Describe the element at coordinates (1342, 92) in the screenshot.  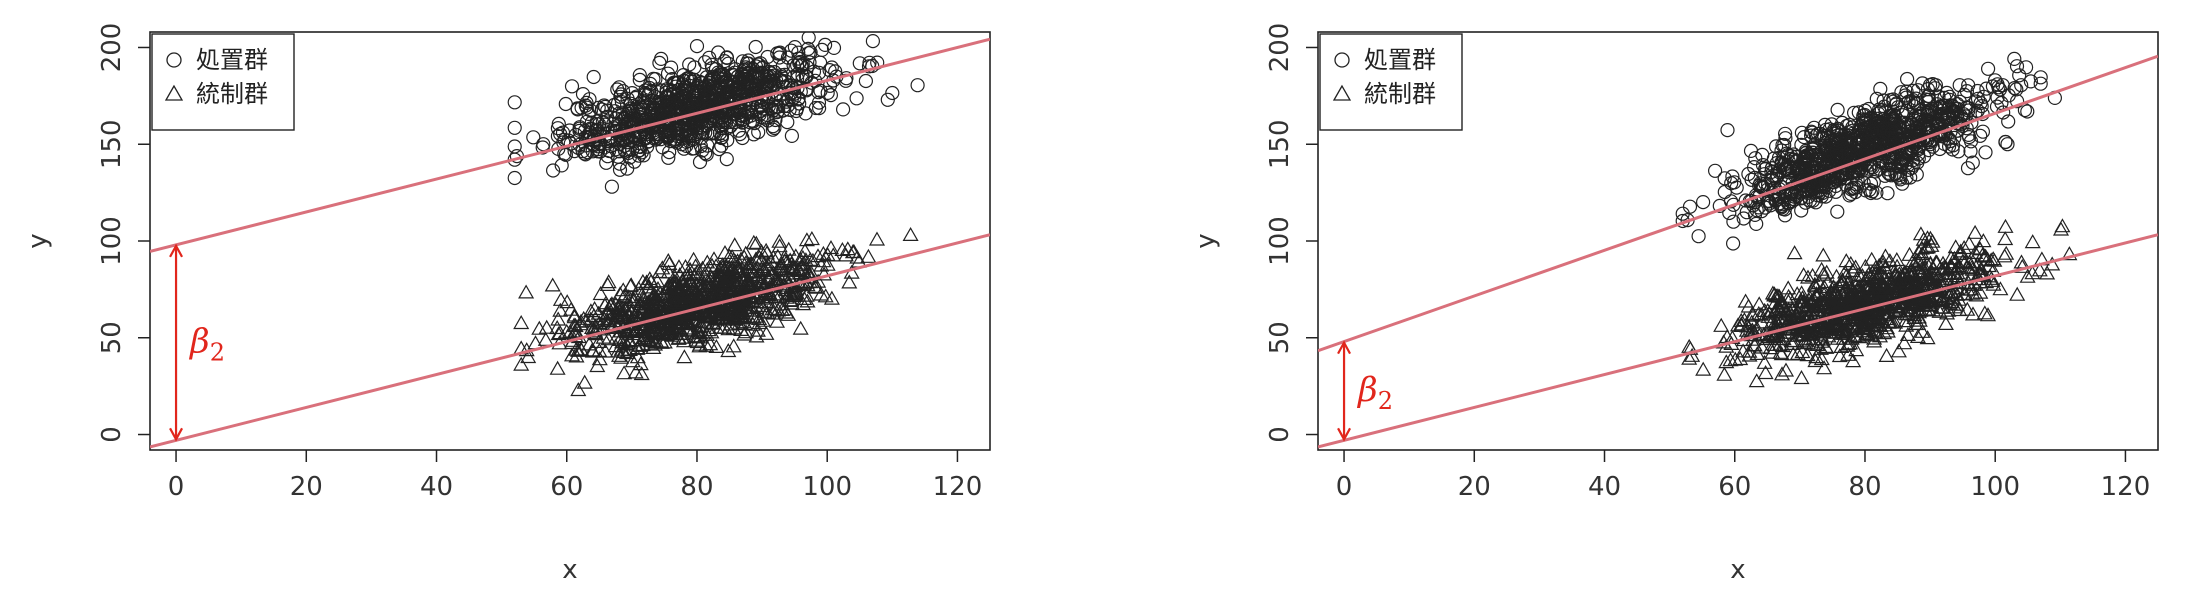
I see `legend-marker-triangle` at that location.